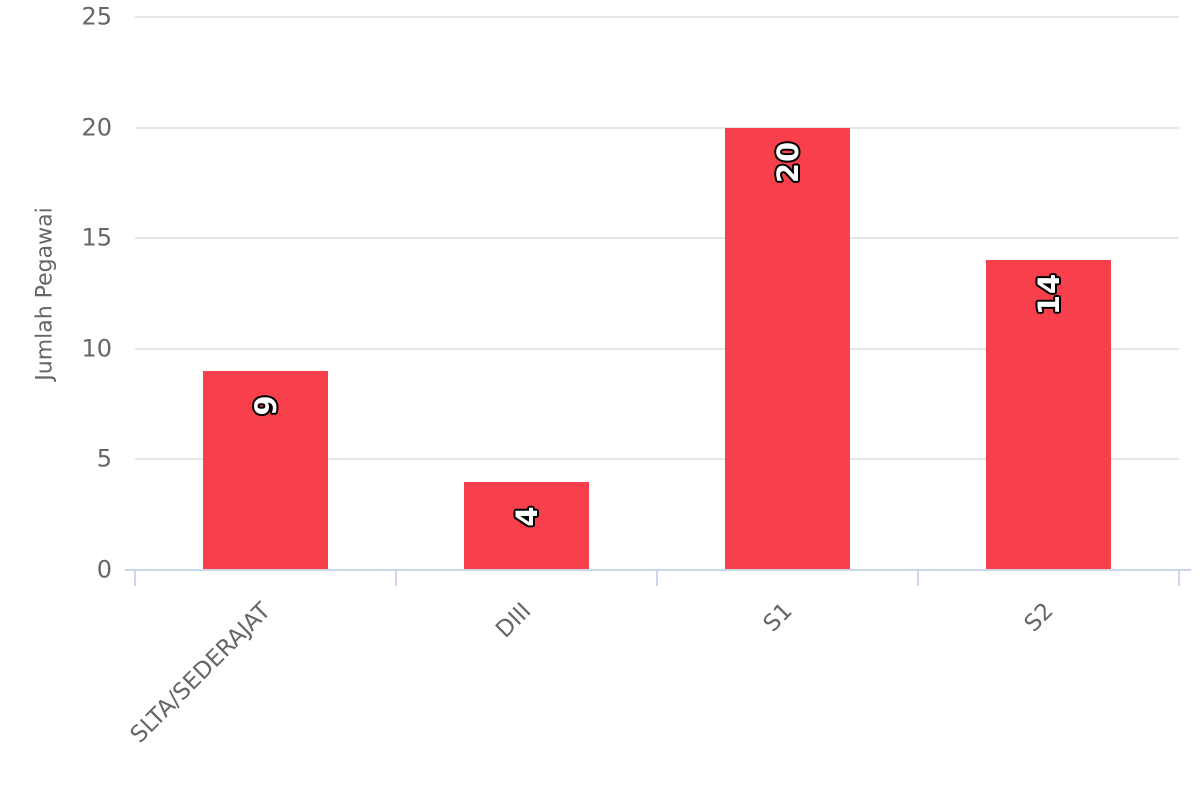  I want to click on y-tick-label-0: 0, so click(104, 569).